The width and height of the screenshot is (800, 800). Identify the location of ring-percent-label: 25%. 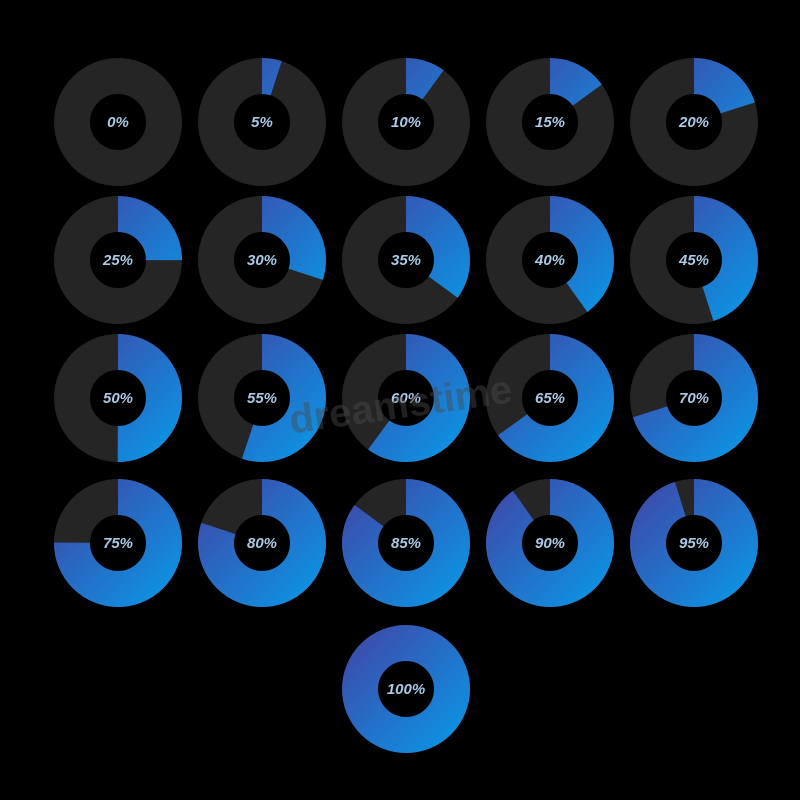
(117, 260).